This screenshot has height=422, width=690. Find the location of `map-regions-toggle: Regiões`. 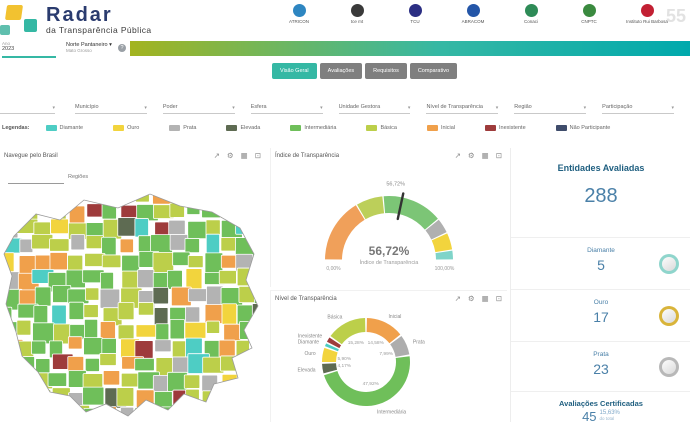

map-regions-toggle: Regiões is located at coordinates (78, 177).